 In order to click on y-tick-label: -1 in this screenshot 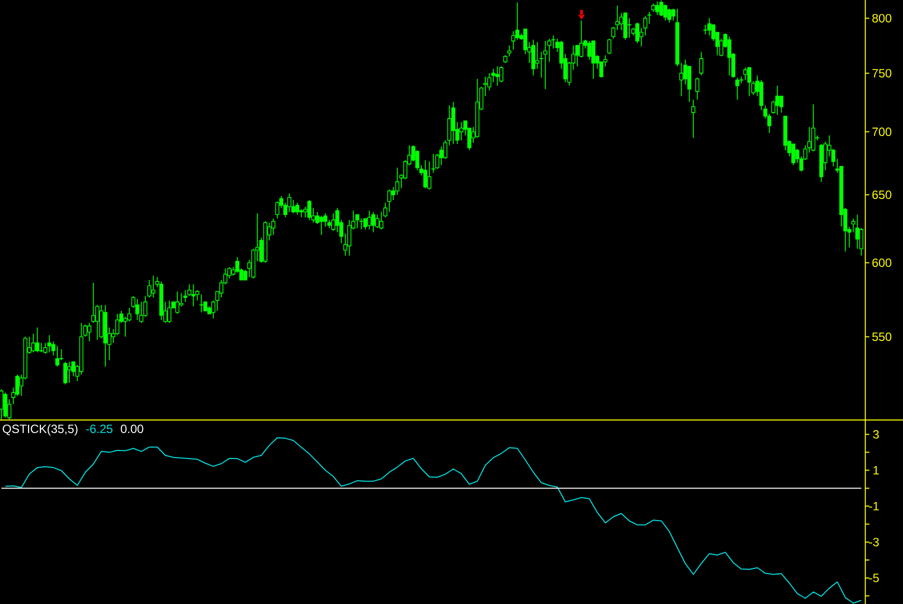, I will do `click(874, 506)`.